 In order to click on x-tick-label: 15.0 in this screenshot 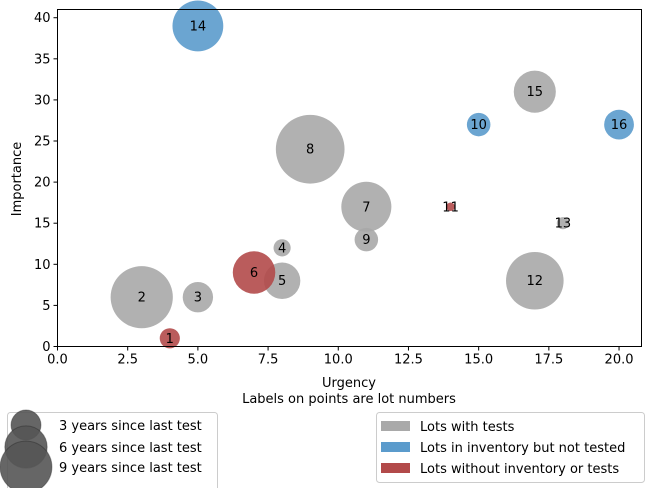, I will do `click(478, 360)`.